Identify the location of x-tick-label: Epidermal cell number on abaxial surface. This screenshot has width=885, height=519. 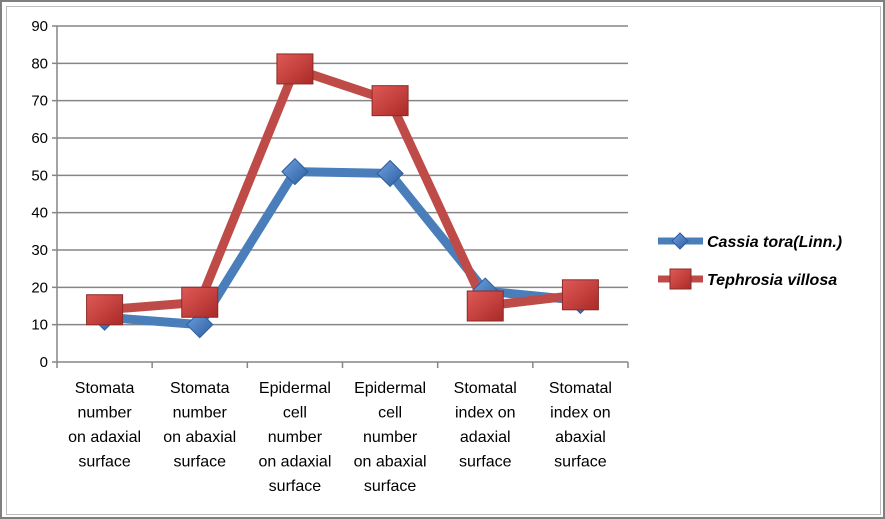
(390, 437).